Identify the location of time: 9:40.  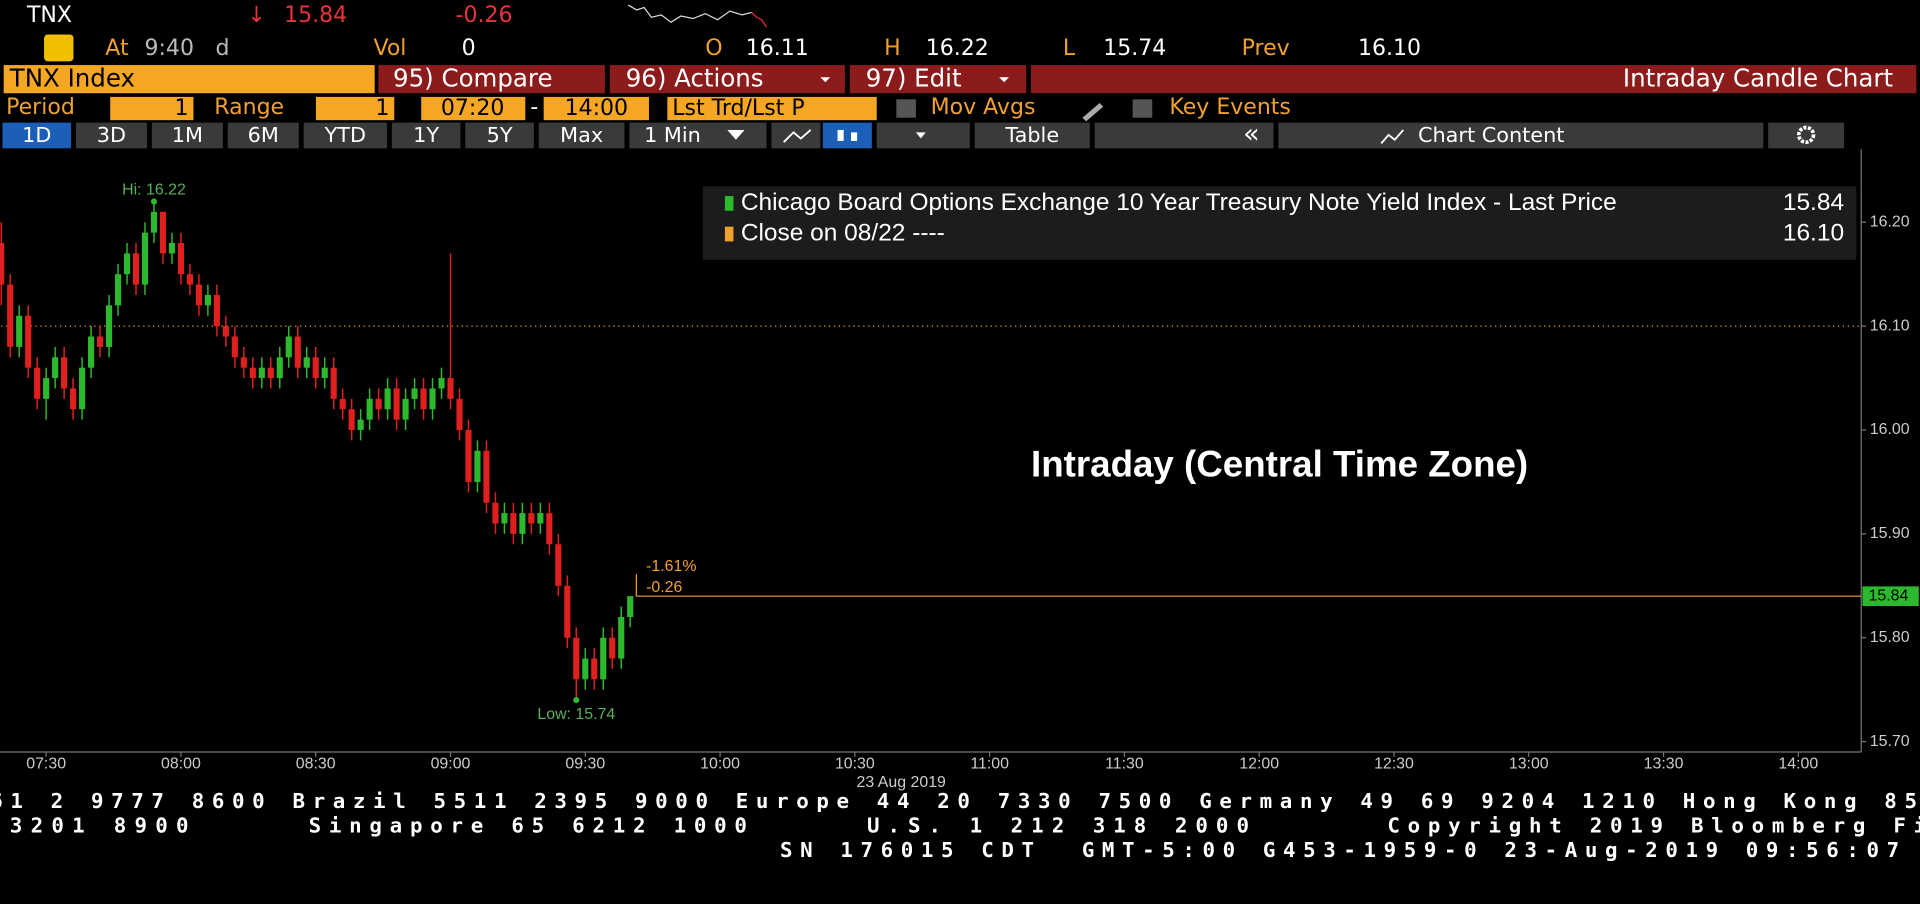
(168, 48).